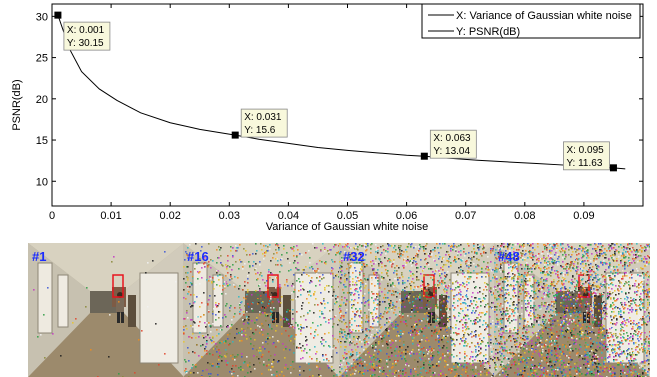  What do you see at coordinates (39, 256) in the screenshot?
I see `frame-label: #1` at bounding box center [39, 256].